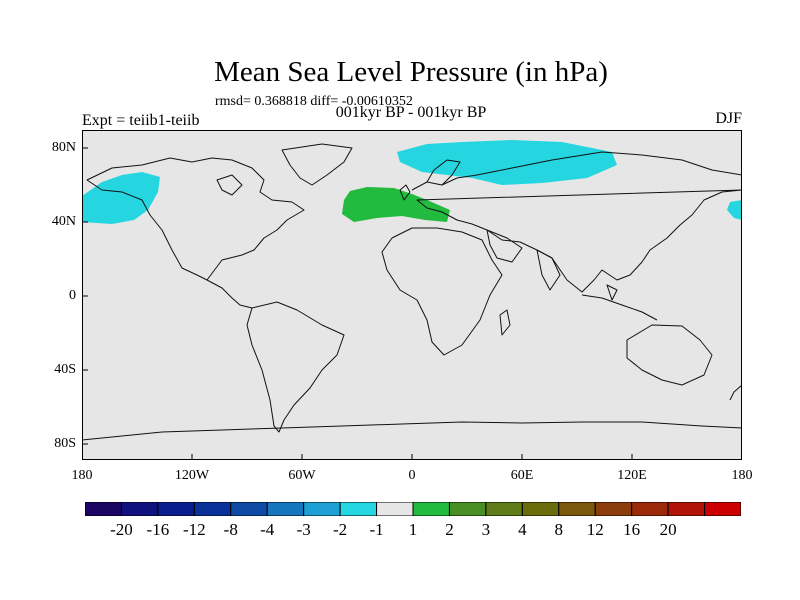 The width and height of the screenshot is (800, 600). What do you see at coordinates (576, 222) in the screenshot?
I see `coast-eurasia` at bounding box center [576, 222].